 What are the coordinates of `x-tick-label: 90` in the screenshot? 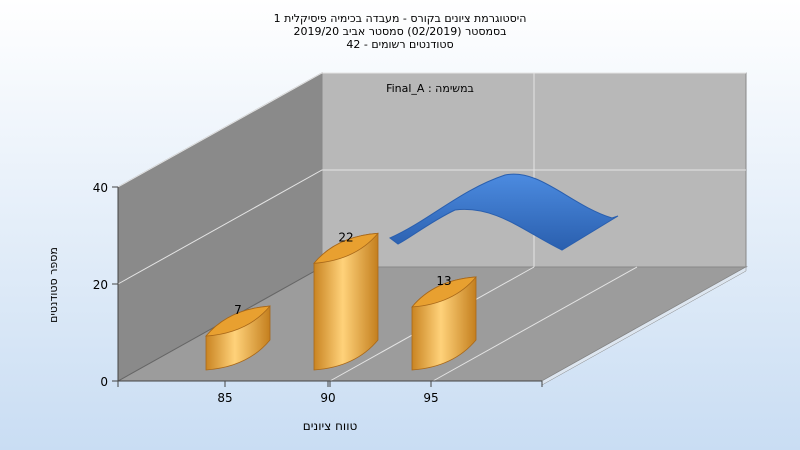 It's located at (327, 398).